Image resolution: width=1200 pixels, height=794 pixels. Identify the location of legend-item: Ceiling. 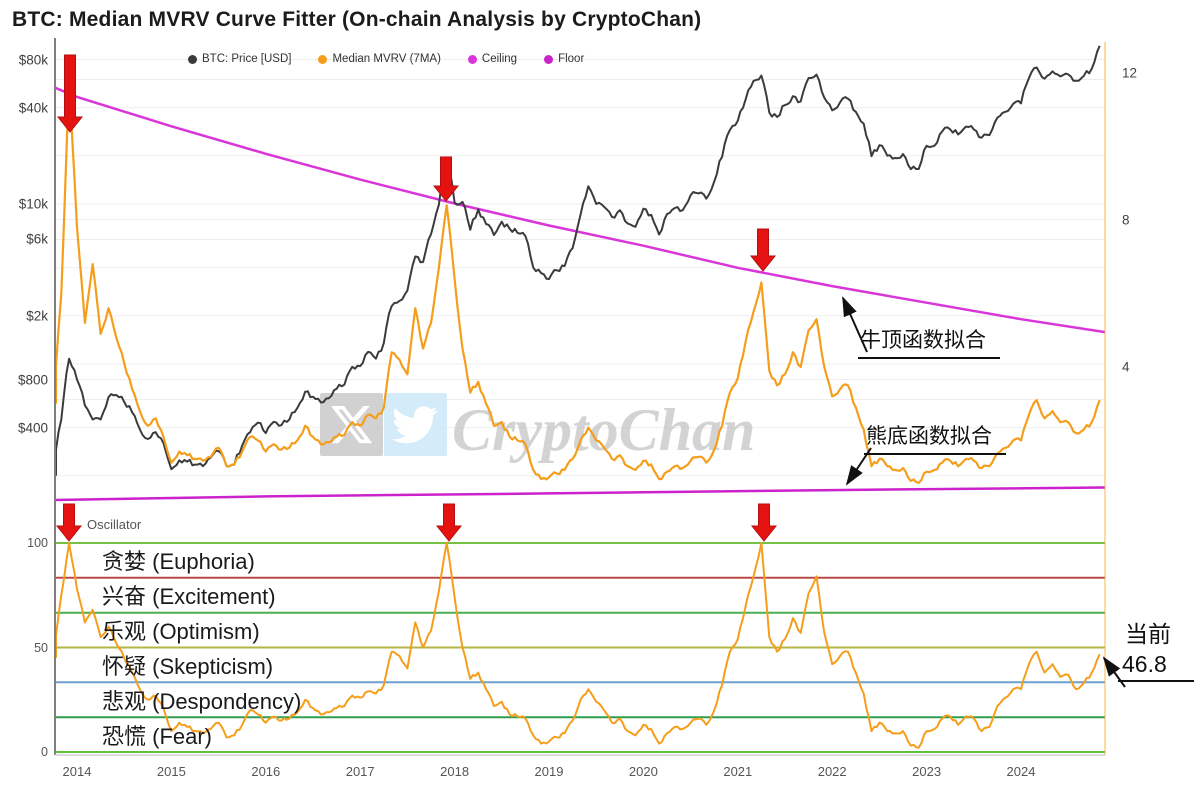
(492, 59).